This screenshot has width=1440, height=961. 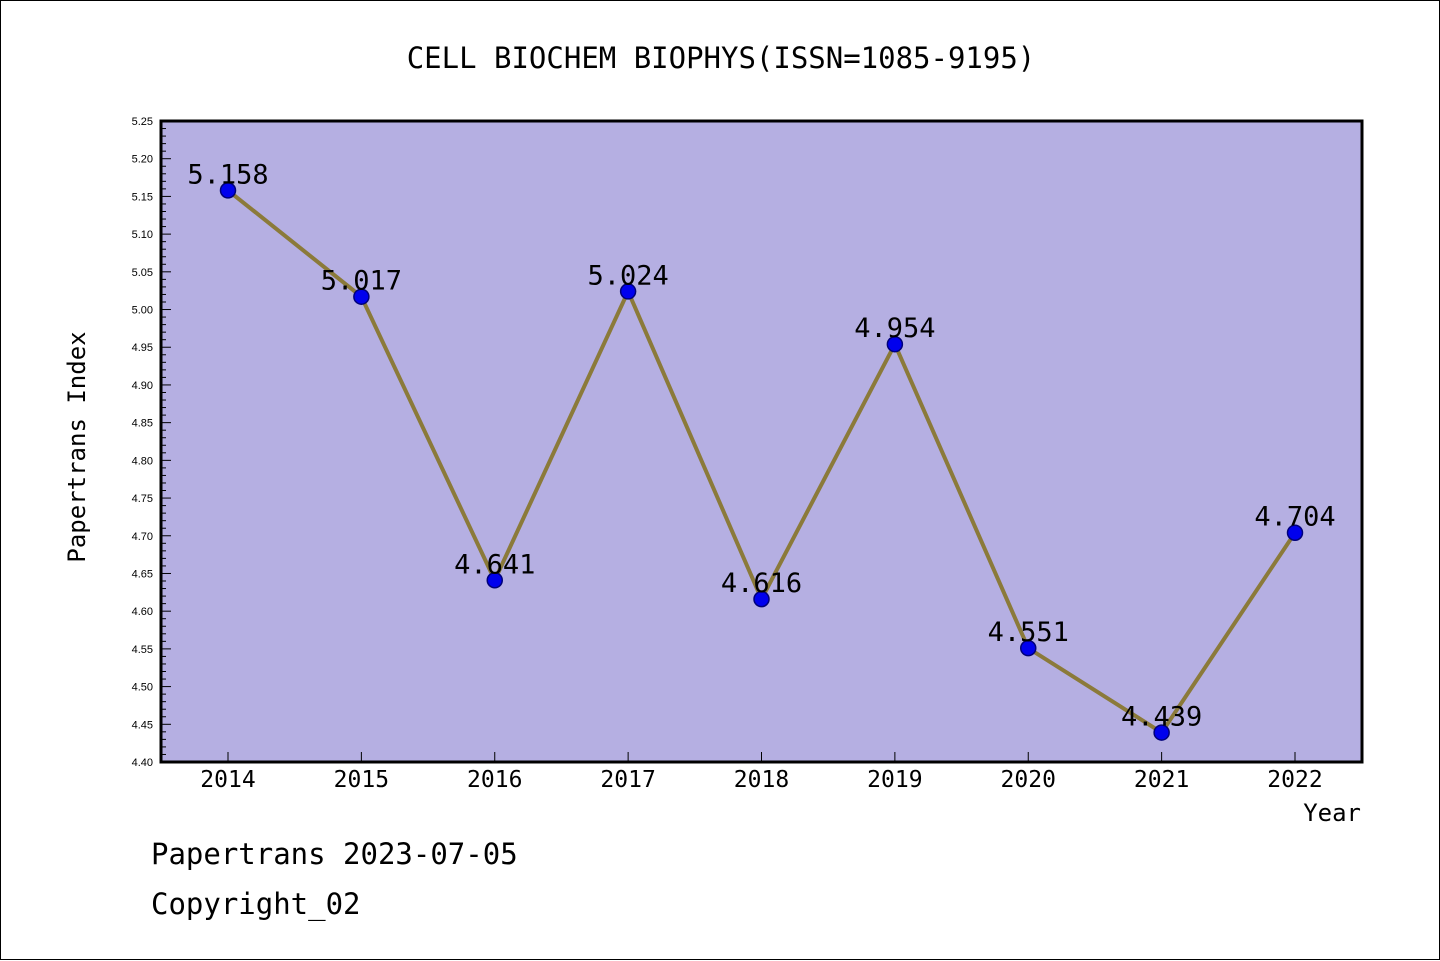 I want to click on data-label: 4.641, so click(x=494, y=564).